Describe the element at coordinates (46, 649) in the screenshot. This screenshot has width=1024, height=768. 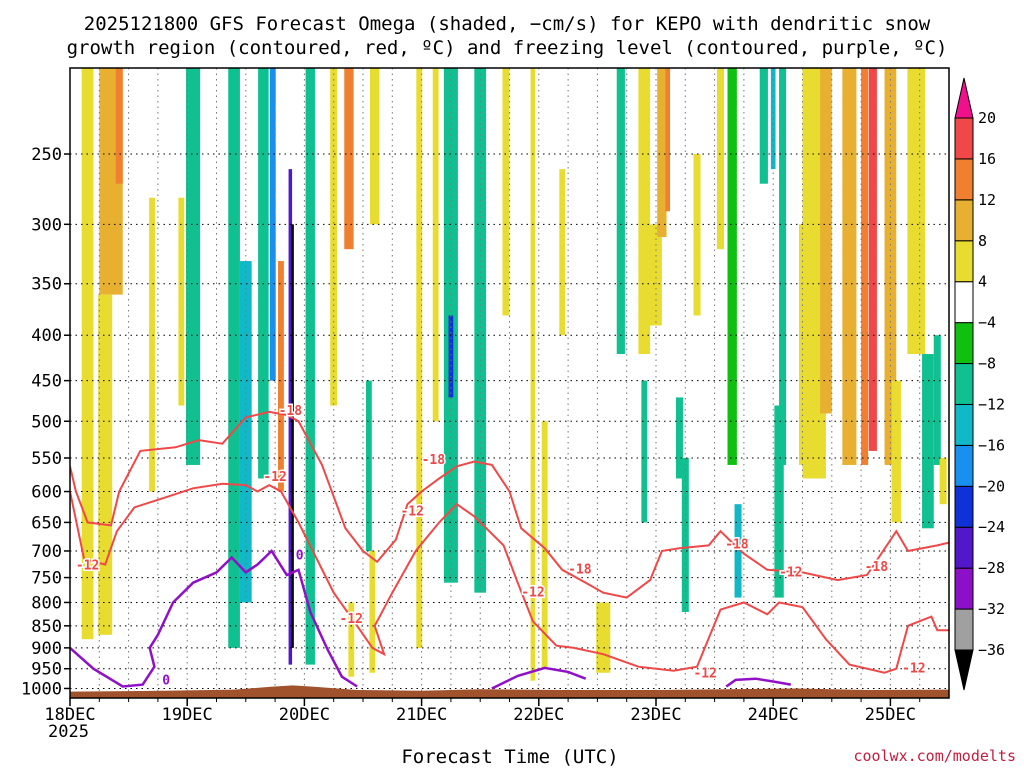
I see `y-tick-label-900: 900` at that location.